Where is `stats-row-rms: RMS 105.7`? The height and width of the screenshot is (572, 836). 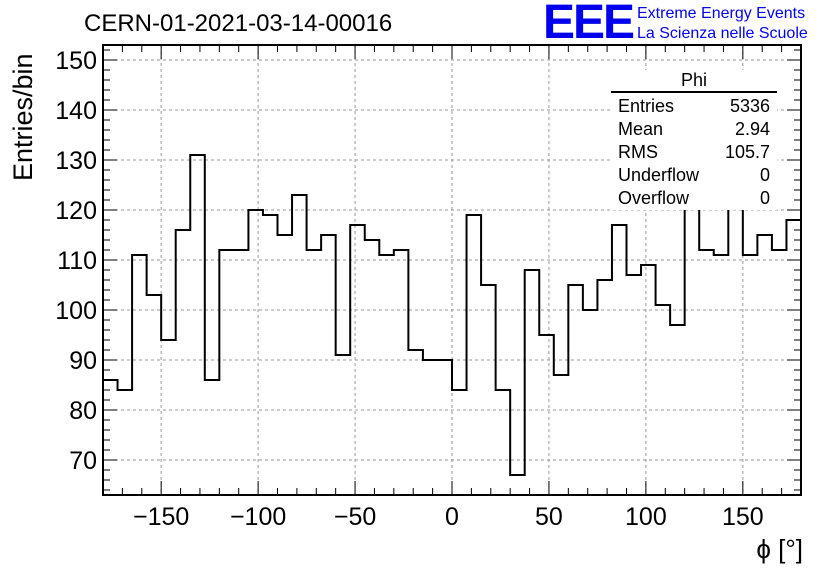 stats-row-rms: RMS 105.7 is located at coordinates (694, 152).